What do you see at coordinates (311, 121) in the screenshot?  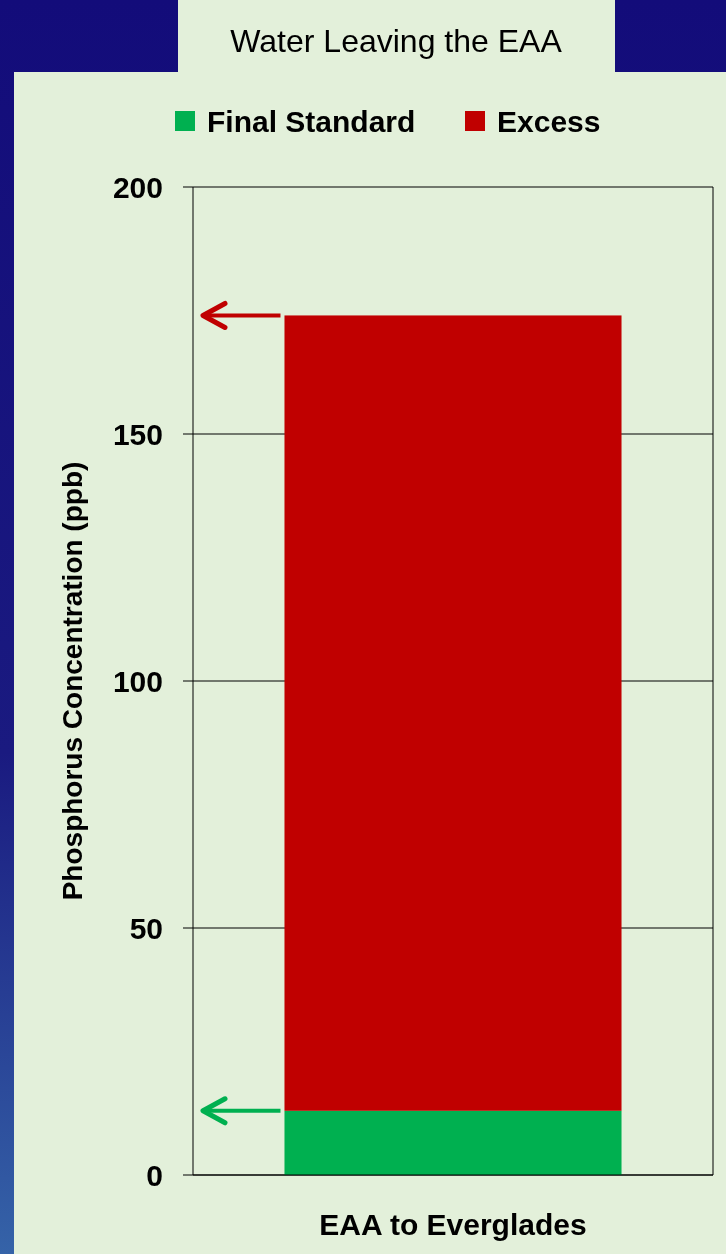 I see `legend-label: Final Standard` at bounding box center [311, 121].